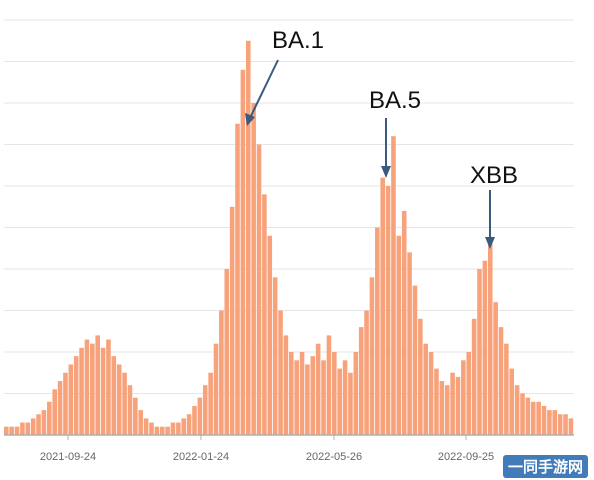 The width and height of the screenshot is (594, 480). I want to click on annotation-ba5: BA.5, so click(395, 132).